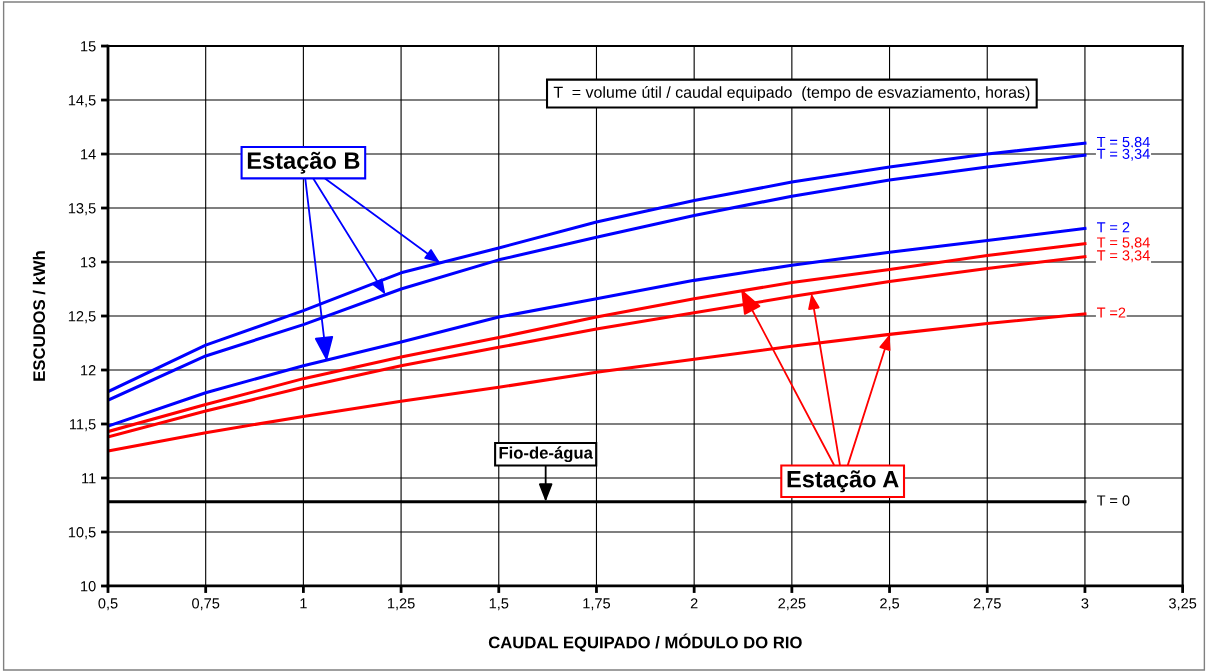 This screenshot has height=672, width=1208. What do you see at coordinates (791, 94) in the screenshot?
I see `annotation: T = volume útil / caudal equipado (tempo de esvaziamento, horas)` at bounding box center [791, 94].